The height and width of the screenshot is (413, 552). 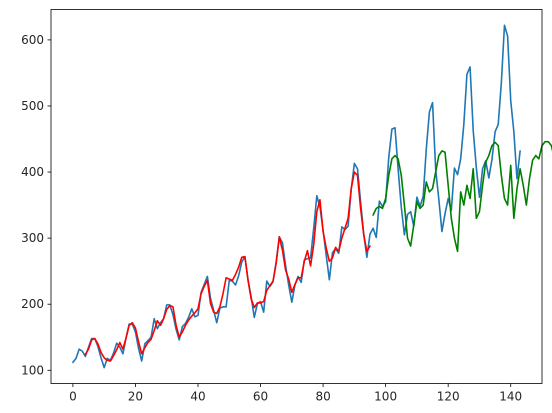 I want to click on x-tick-label: 0, so click(x=73, y=397).